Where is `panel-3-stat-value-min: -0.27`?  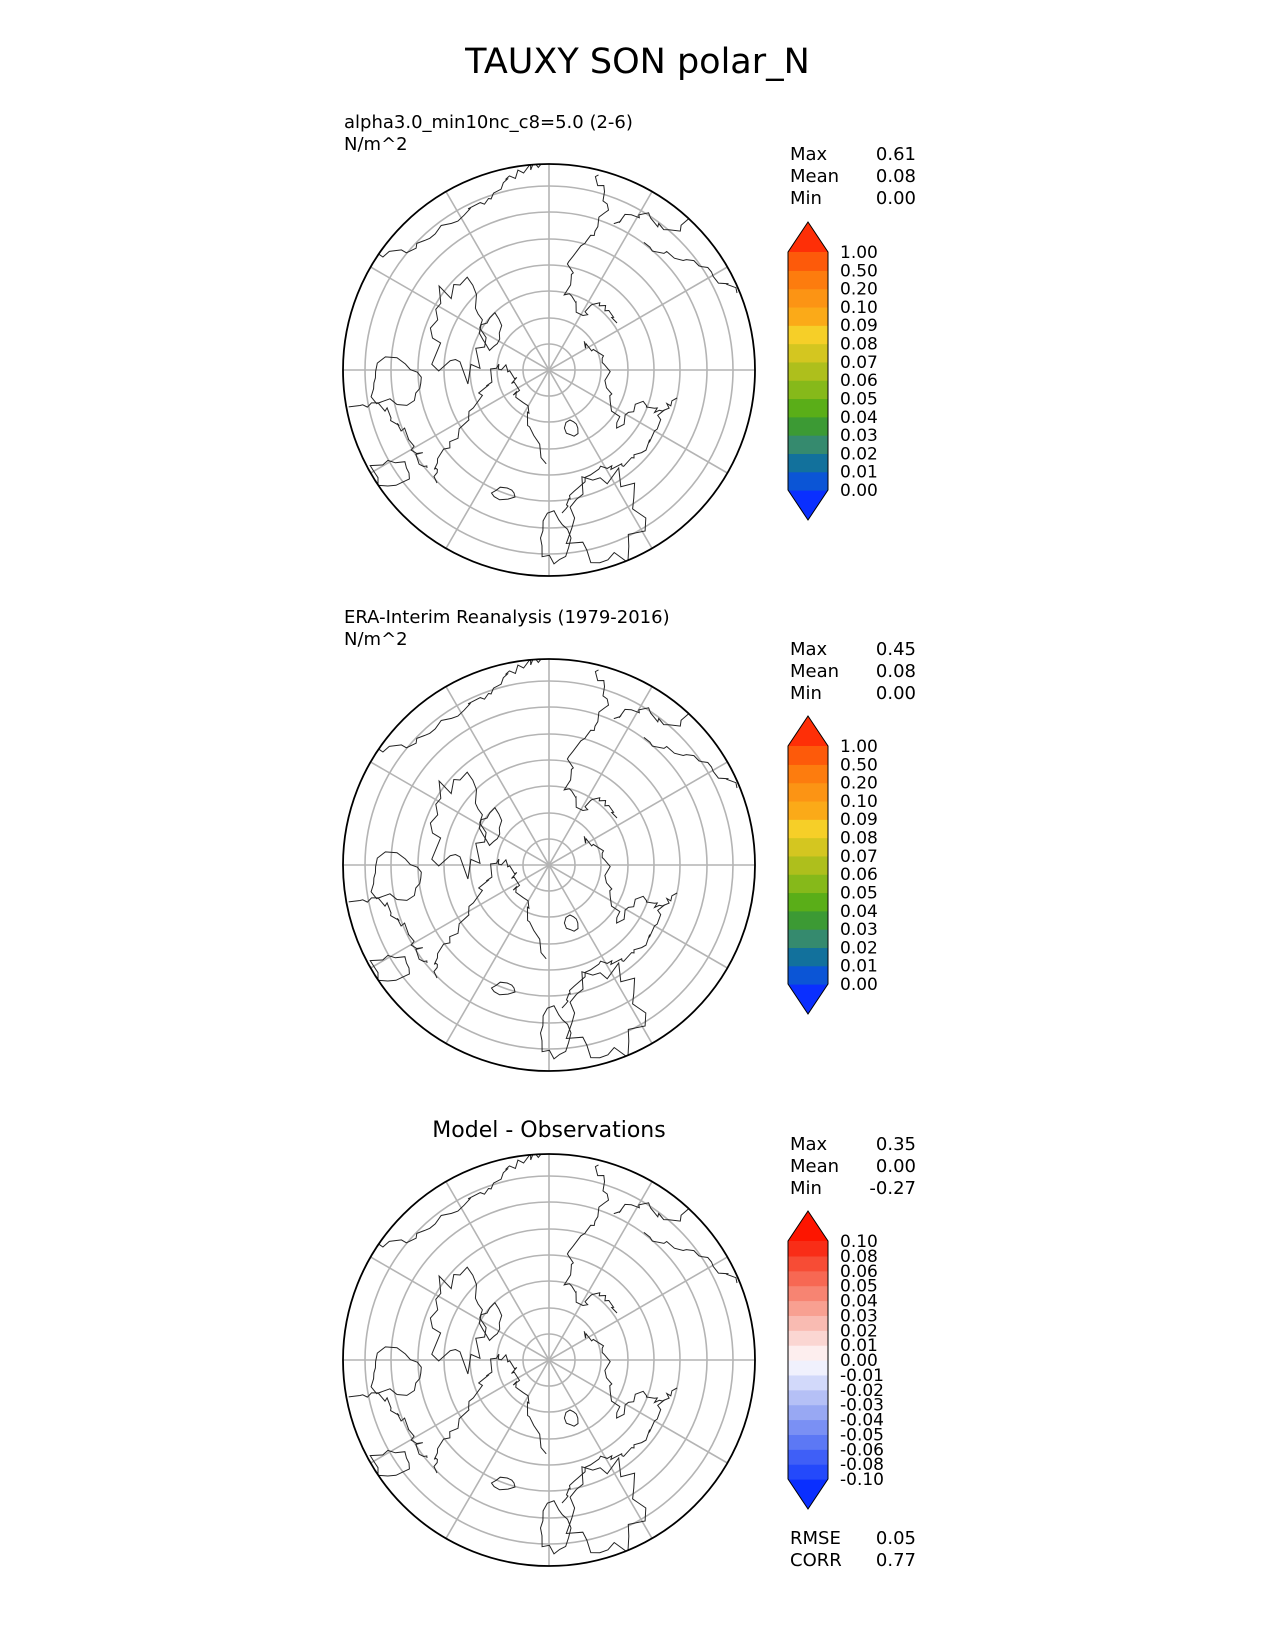
panel-3-stat-value-min: -0.27 is located at coordinates (892, 1188).